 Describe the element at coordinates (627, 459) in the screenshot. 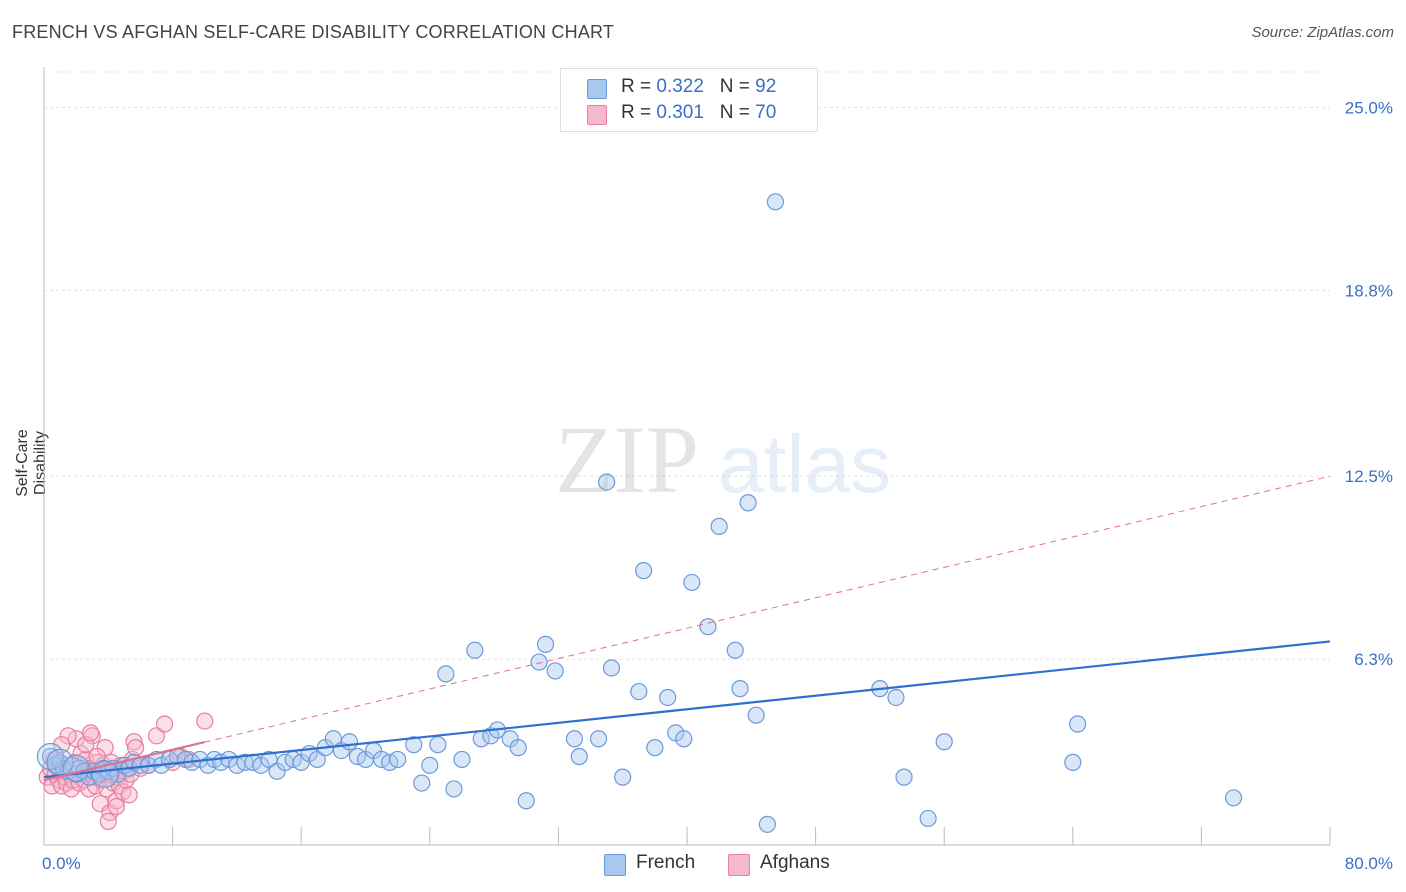

I see `watermark-zip: ZIP` at that location.